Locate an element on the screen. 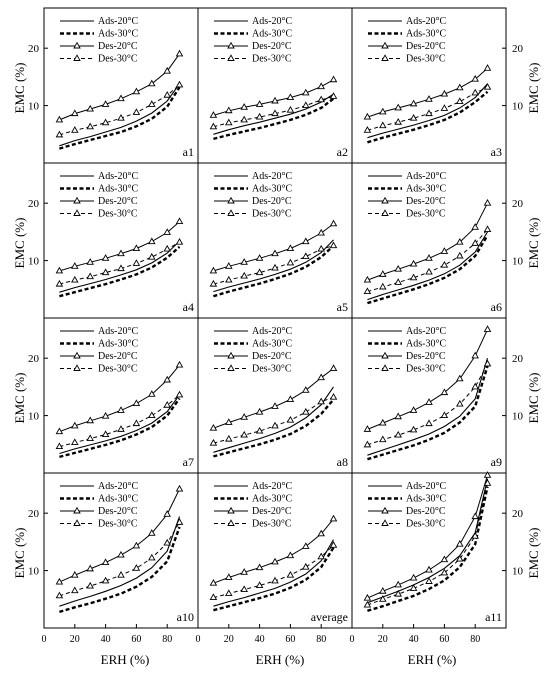 This screenshot has height=675, width=550. x-tick-label: 80 is located at coordinates (321, 639).